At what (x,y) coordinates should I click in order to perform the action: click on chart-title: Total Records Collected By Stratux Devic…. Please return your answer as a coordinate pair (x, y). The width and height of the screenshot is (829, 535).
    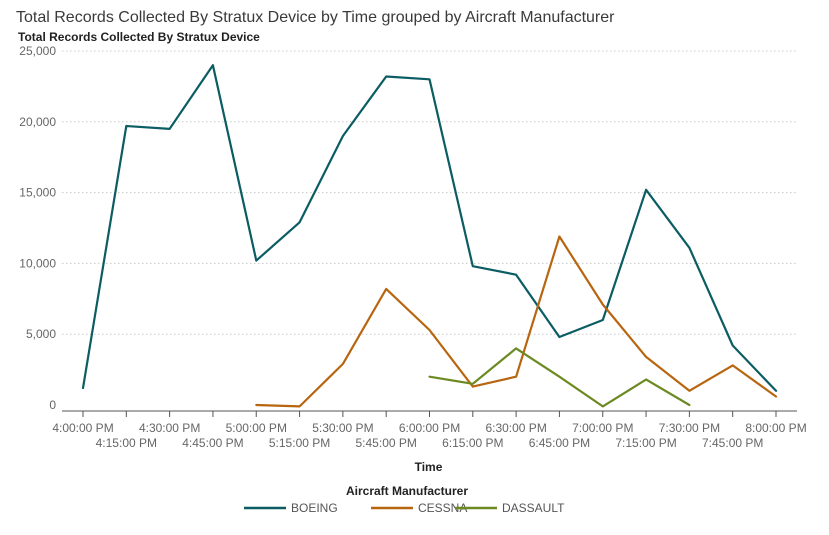
    Looking at the image, I should click on (315, 17).